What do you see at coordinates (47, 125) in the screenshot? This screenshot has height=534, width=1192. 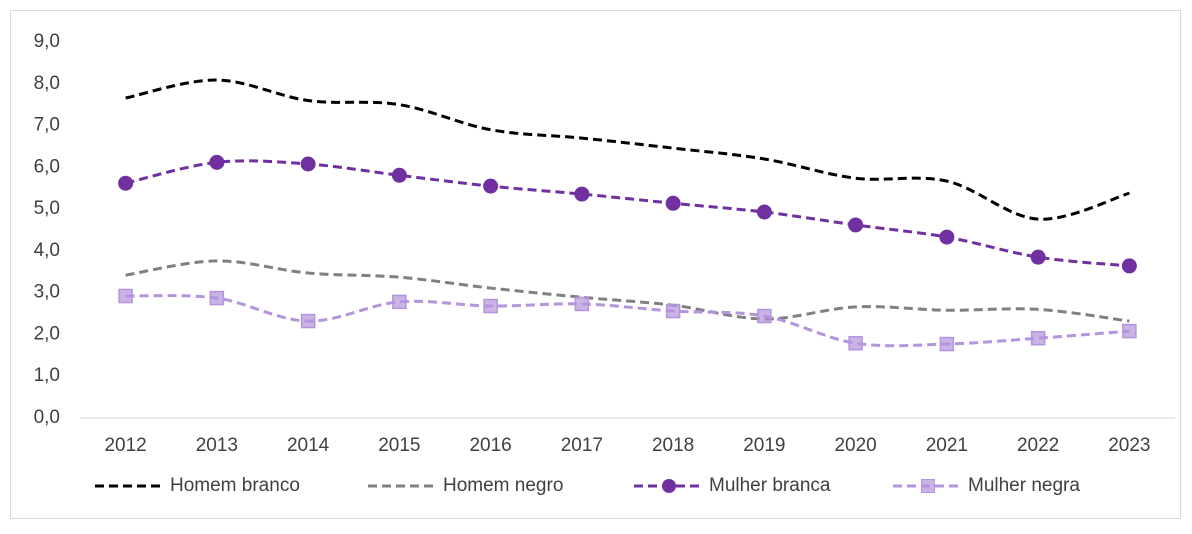 I see `y-tick-label: 7,0` at bounding box center [47, 125].